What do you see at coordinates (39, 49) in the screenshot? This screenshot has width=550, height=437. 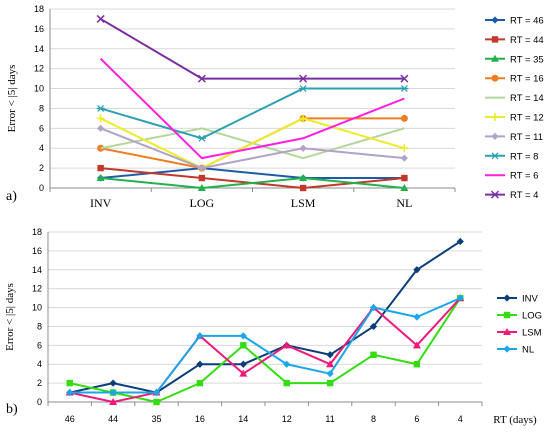 I see `y-tick-label: 14` at bounding box center [39, 49].